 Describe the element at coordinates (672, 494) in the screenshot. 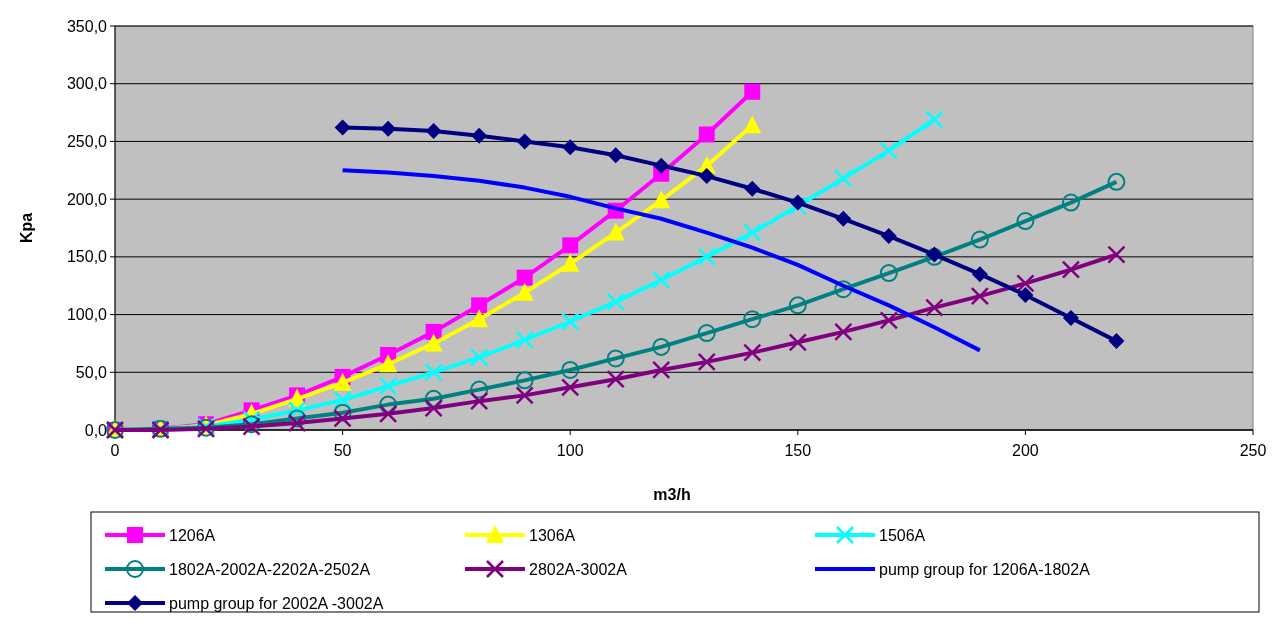

I see `x-axis-title: m3/h` at that location.